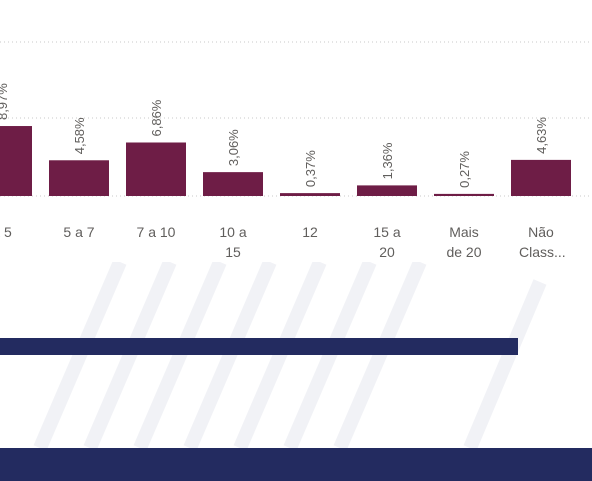 Image resolution: width=592 pixels, height=481 pixels. What do you see at coordinates (541, 135) in the screenshot?
I see `value-label: 4,63%` at bounding box center [541, 135].